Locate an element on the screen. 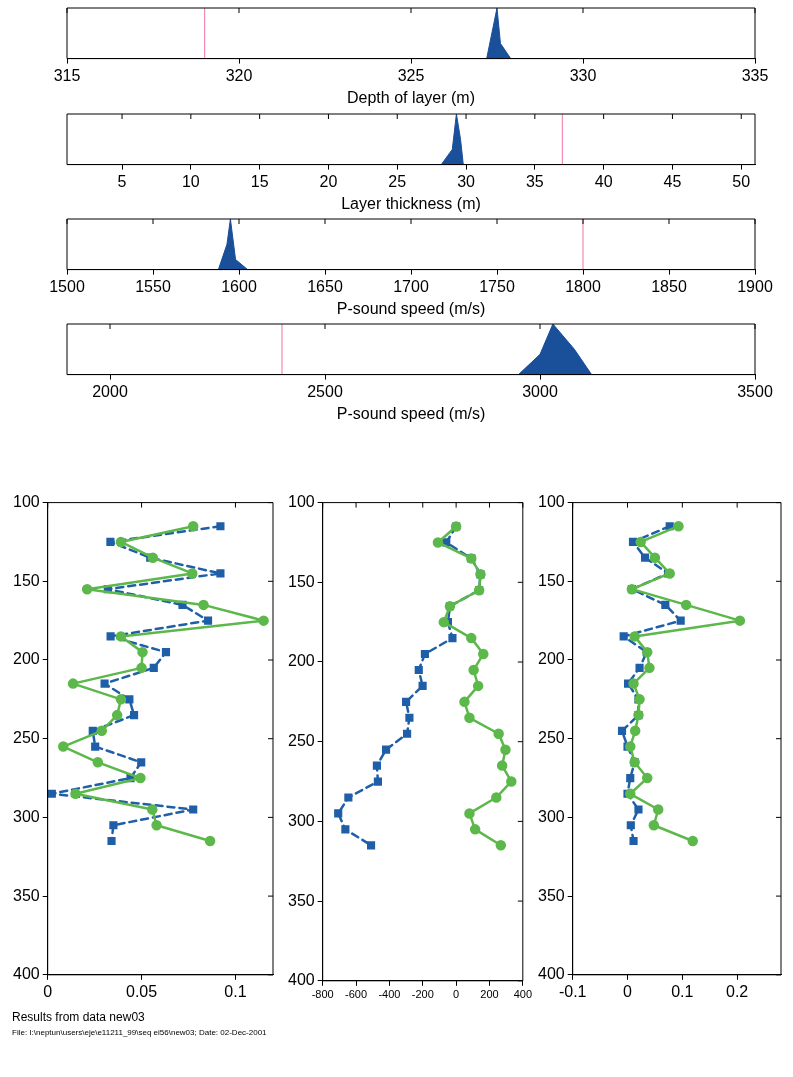 This screenshot has width=793, height=1077. x-tick-label: 0.2 is located at coordinates (737, 991).